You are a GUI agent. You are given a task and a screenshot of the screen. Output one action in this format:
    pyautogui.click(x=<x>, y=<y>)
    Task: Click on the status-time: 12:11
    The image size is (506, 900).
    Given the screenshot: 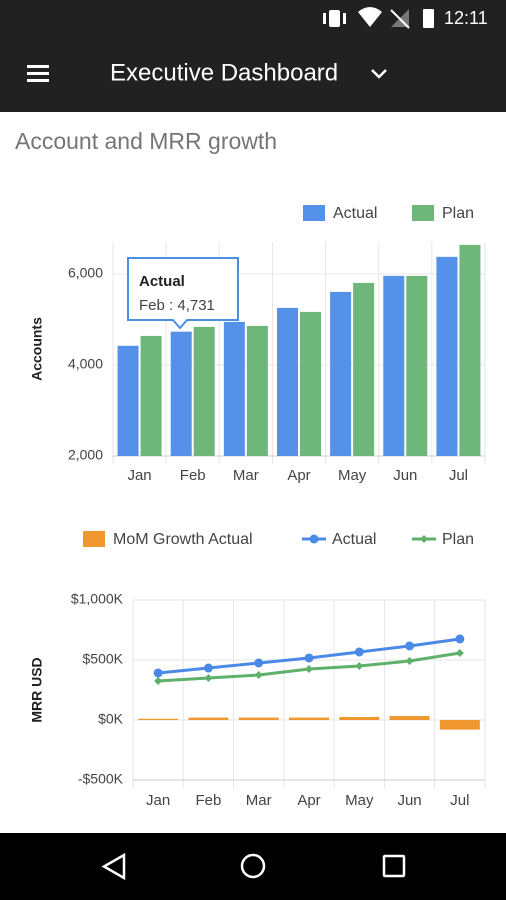 What is the action you would take?
    pyautogui.click(x=466, y=18)
    